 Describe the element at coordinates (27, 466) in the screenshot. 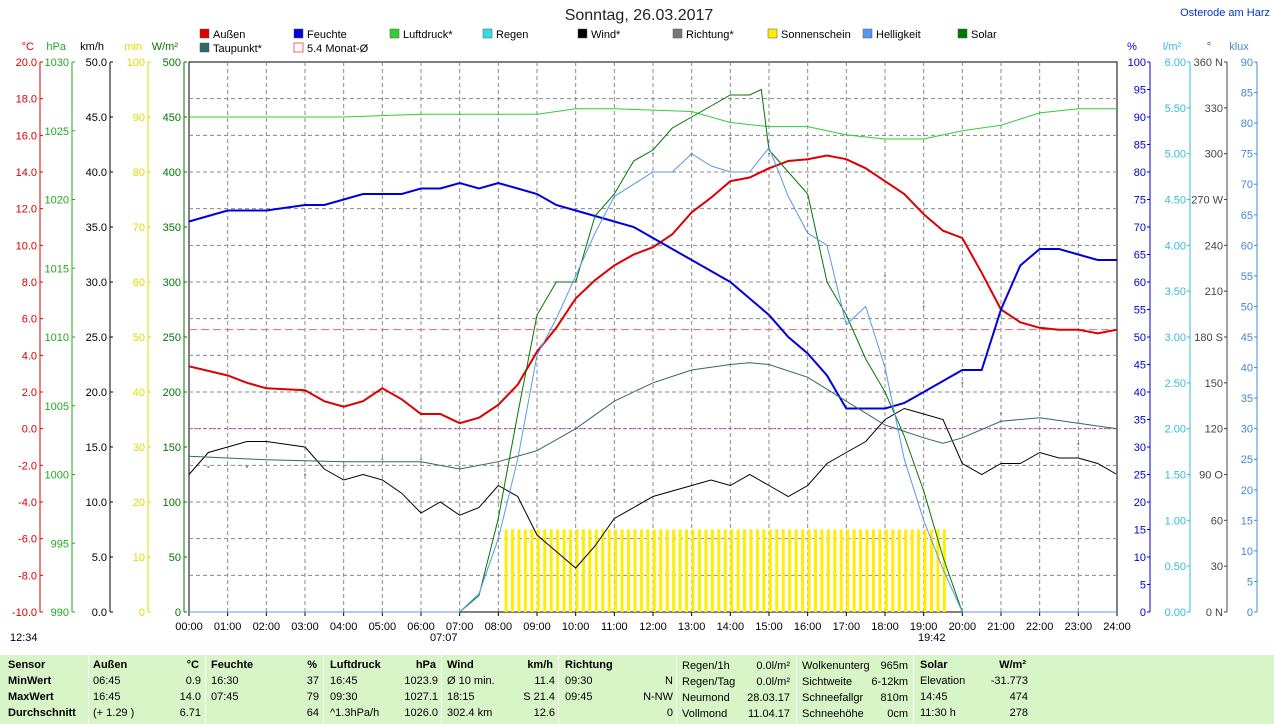

I see `left-axis-label: -2.0` at that location.